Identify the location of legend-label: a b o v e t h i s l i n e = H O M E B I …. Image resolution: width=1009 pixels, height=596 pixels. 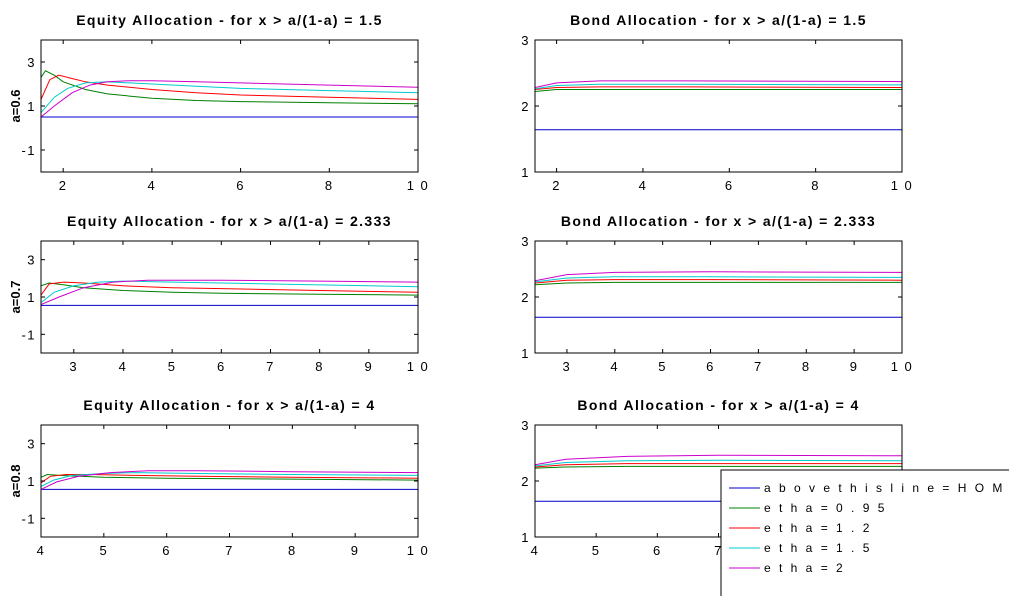
(886, 488).